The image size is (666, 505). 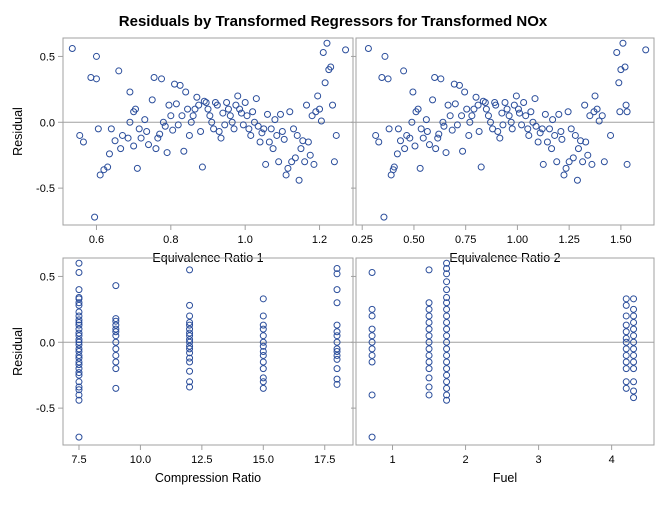 I want to click on y-tick-label: -0.5, so click(x=45, y=409).